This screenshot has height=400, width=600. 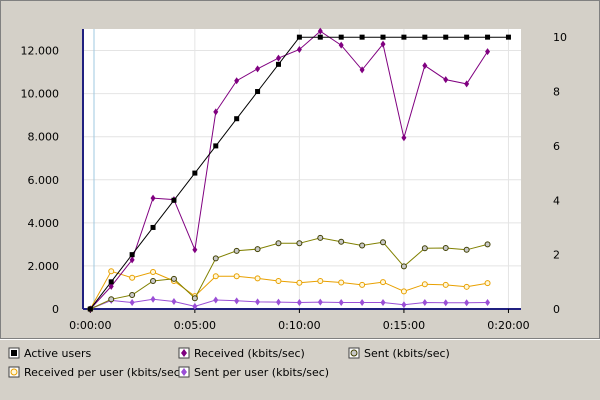 What do you see at coordinates (556, 255) in the screenshot?
I see `y-right-tick-label: 2` at bounding box center [556, 255].